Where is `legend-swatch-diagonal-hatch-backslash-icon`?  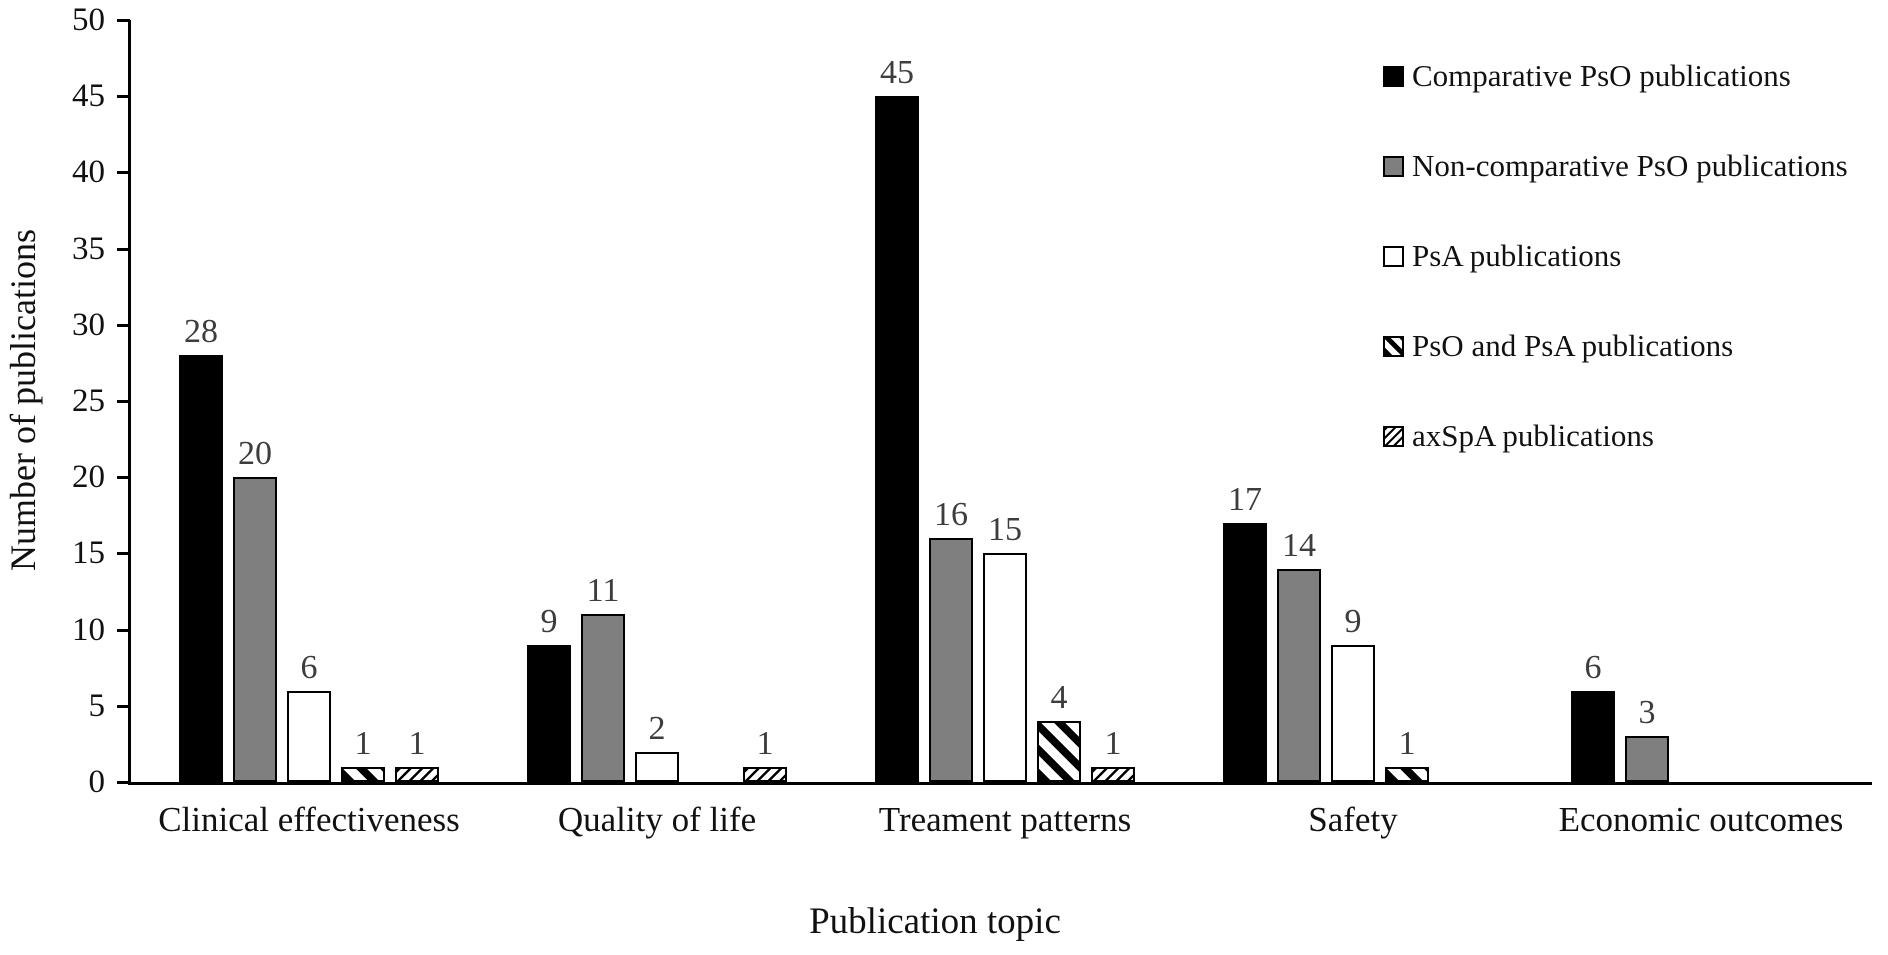 legend-swatch-diagonal-hatch-backslash-icon is located at coordinates (1393, 346).